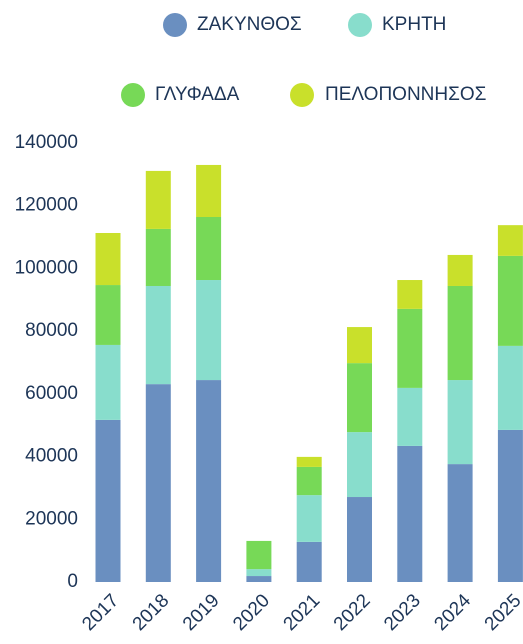  Describe the element at coordinates (197, 94) in the screenshot. I see `legend-label: ΓΛΥΦΑΔΑ` at that location.